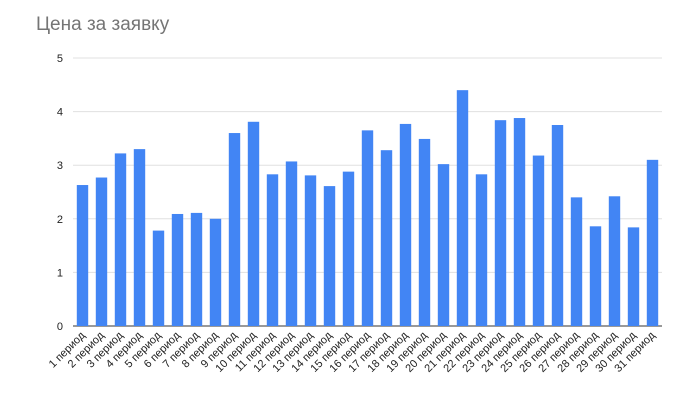 The height and width of the screenshot is (400, 700). I want to click on y-tick-label: 4, so click(60, 113).